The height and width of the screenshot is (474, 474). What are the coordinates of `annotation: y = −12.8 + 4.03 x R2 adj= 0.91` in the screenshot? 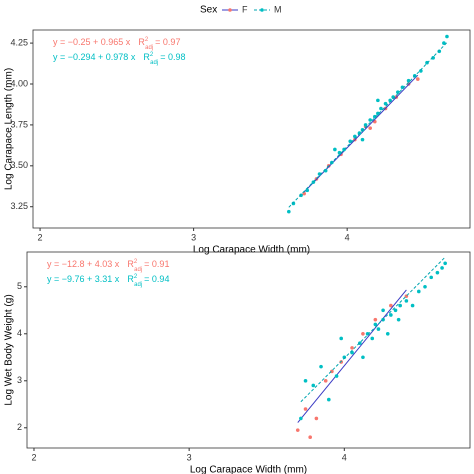 It's located at (108, 266).